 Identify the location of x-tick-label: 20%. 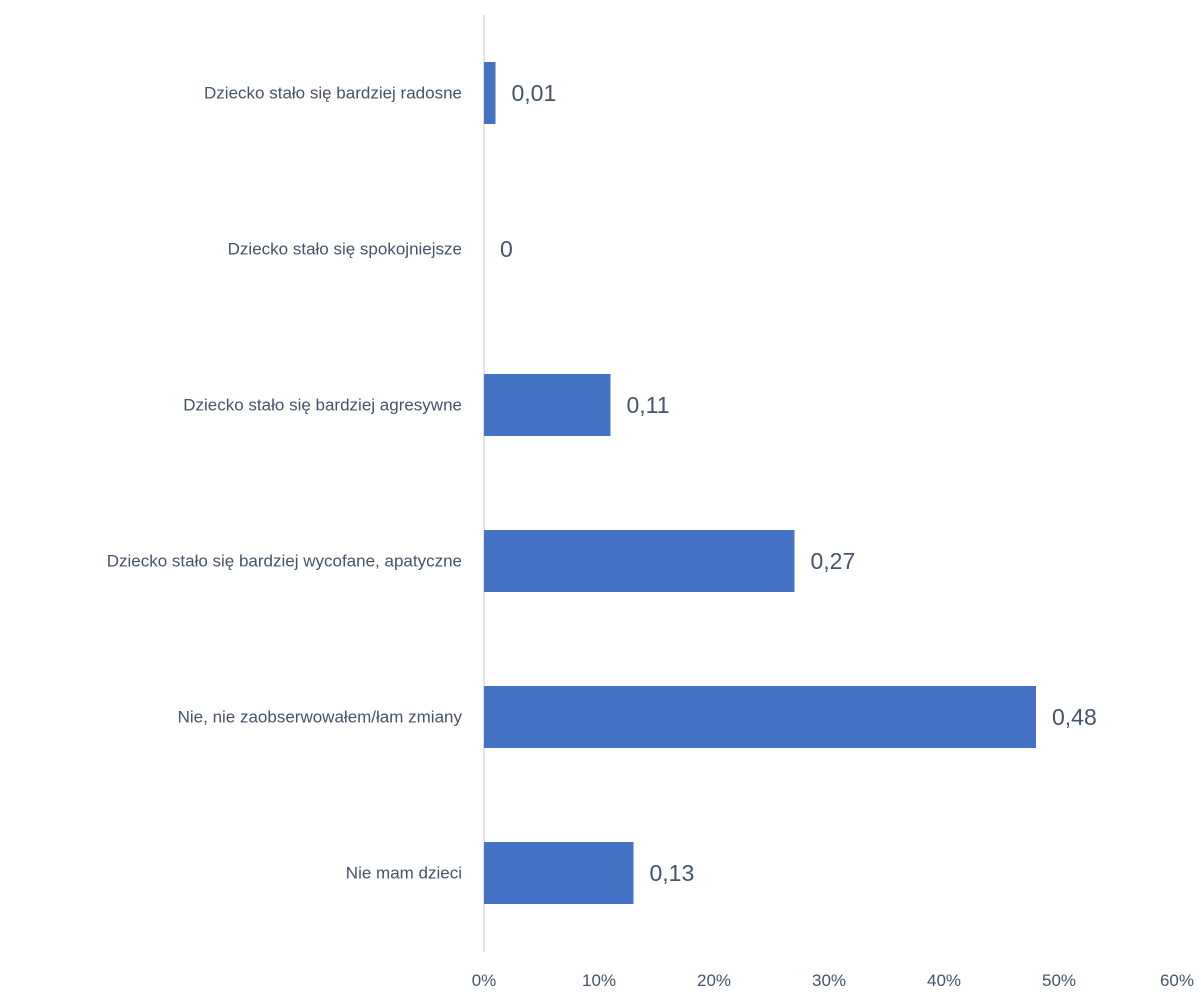
(714, 980).